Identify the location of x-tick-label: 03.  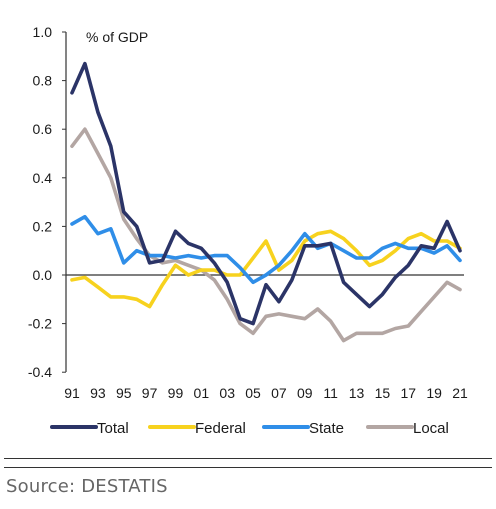
(227, 393).